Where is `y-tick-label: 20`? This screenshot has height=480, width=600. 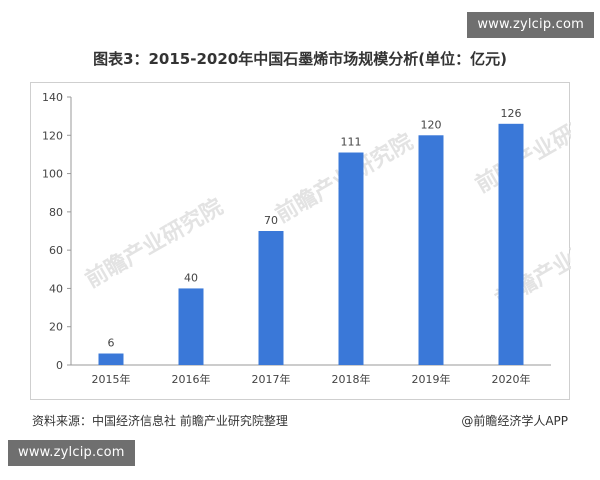 y-tick-label: 20 is located at coordinates (56, 327).